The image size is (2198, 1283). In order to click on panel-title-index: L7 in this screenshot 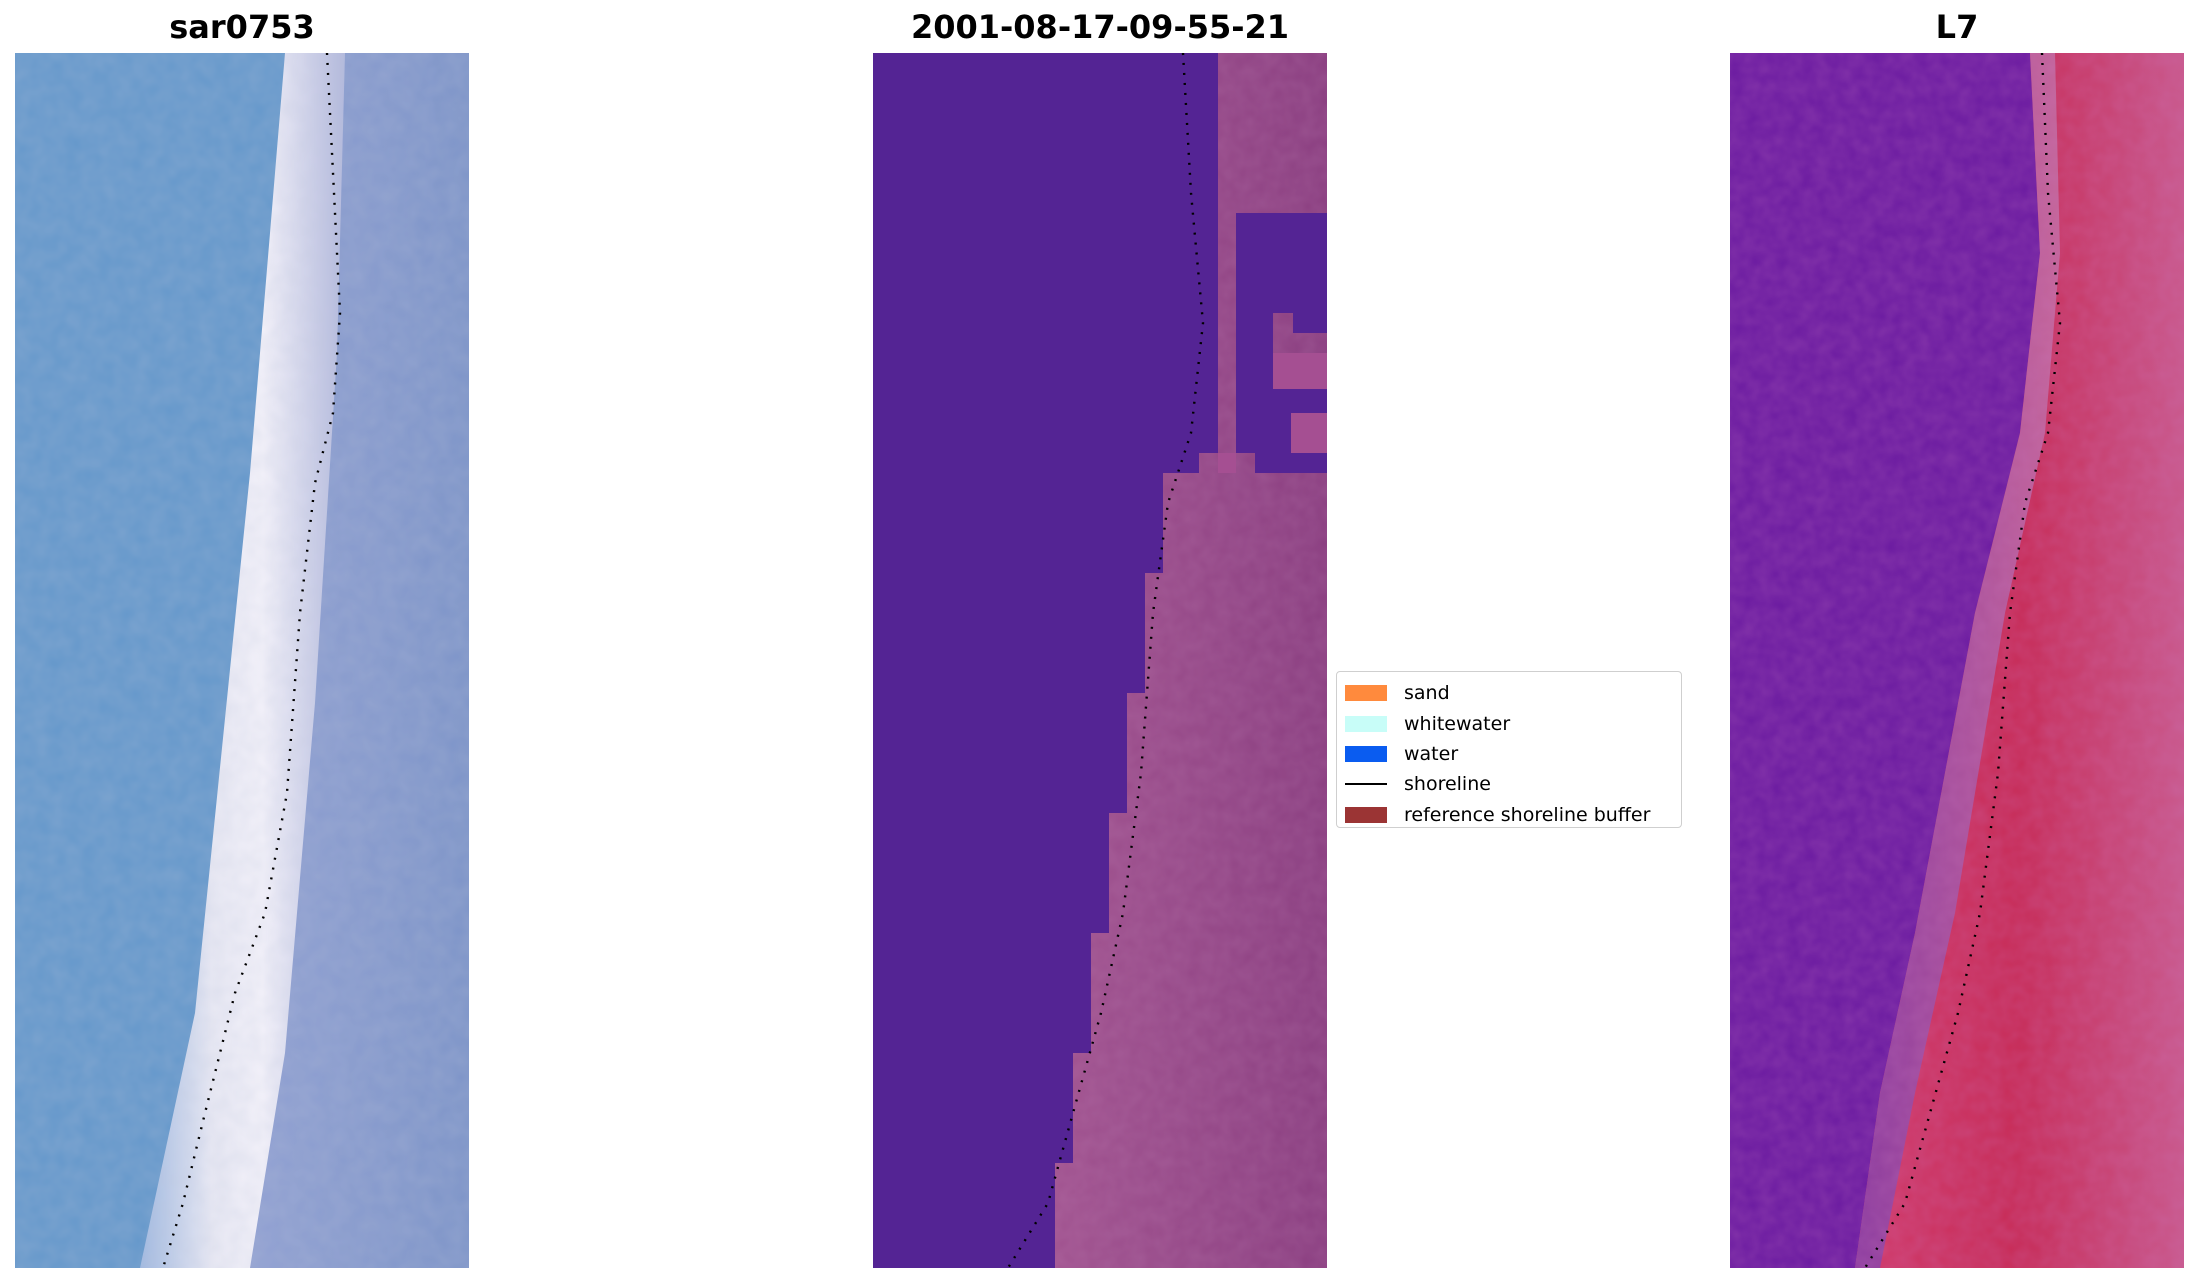, I will do `click(1957, 27)`.